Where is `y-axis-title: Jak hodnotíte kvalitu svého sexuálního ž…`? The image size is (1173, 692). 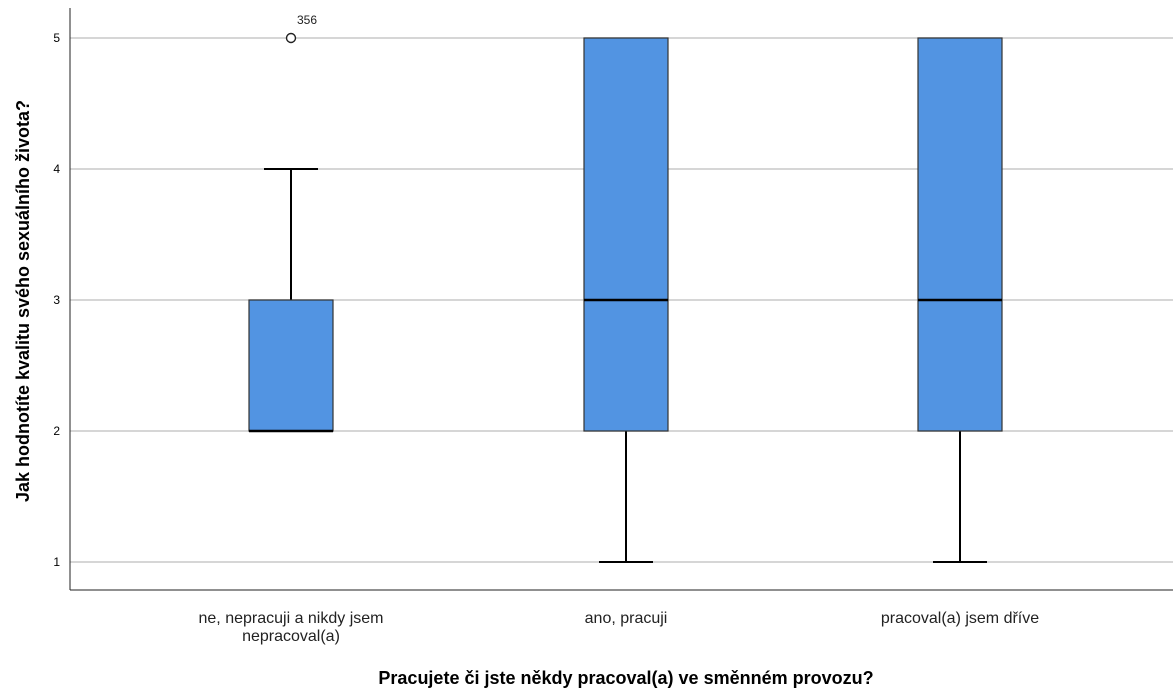
y-axis-title: Jak hodnotíte kvalitu svého sexuálního ž… is located at coordinates (23, 301).